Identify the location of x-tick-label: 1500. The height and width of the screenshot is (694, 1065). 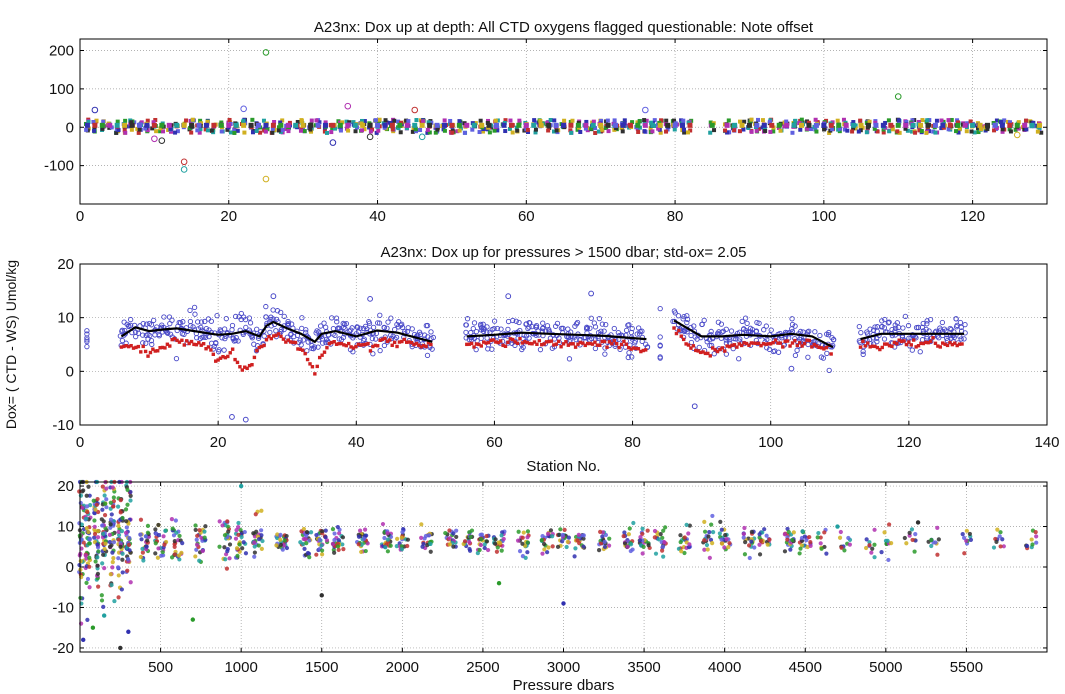
(321, 667).